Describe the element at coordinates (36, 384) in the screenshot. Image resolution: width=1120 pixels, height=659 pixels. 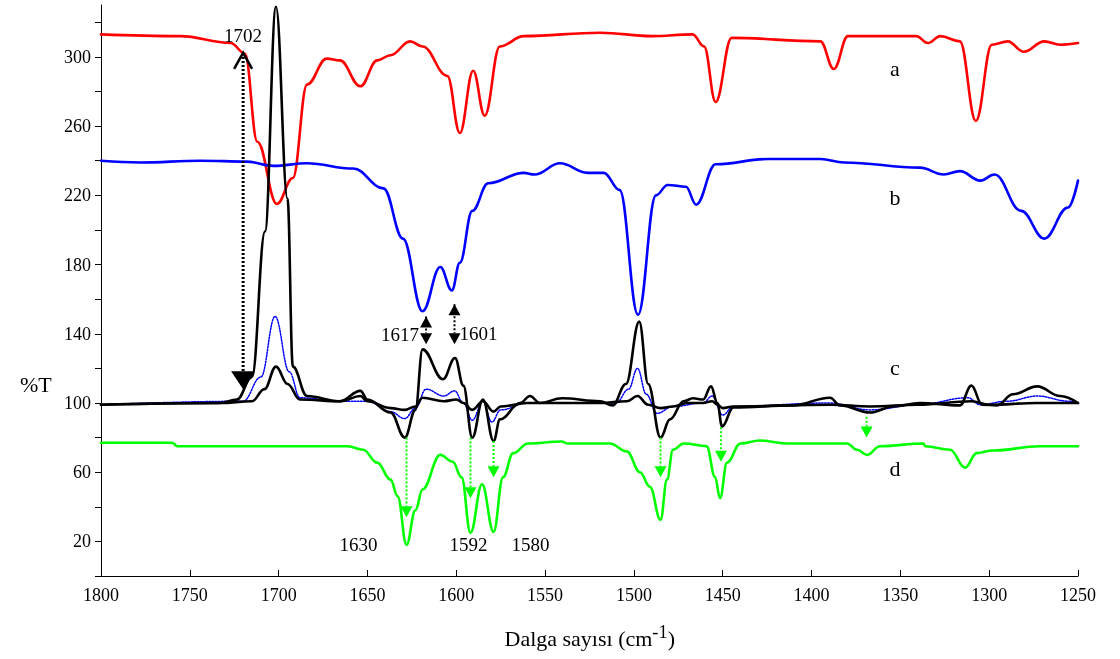
I see `y-axis-title: %T` at that location.